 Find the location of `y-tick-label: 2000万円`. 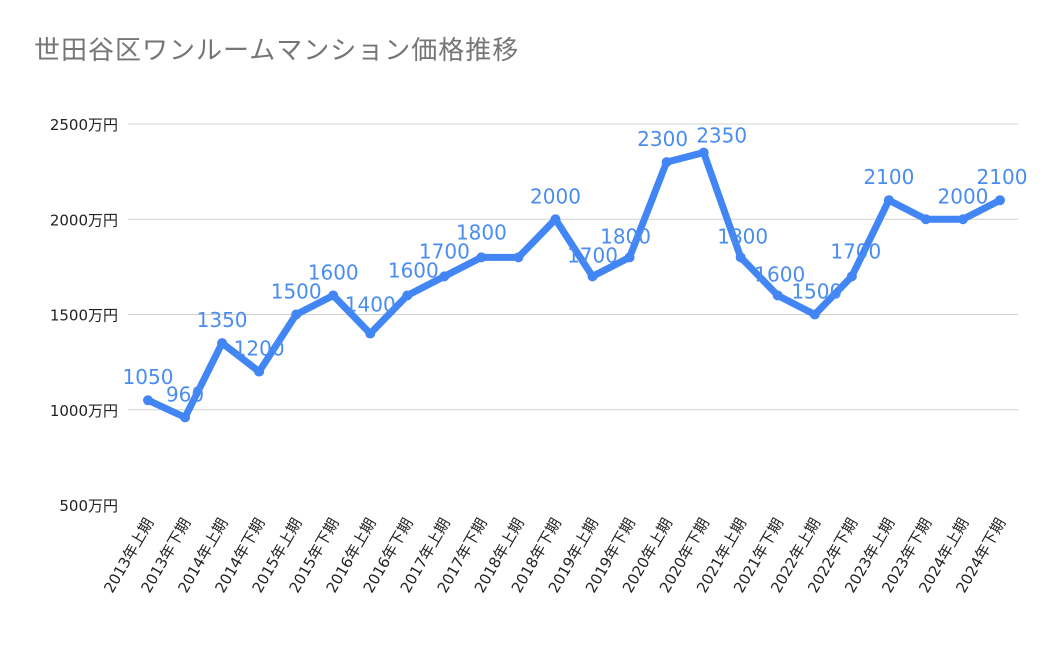

y-tick-label: 2000万円 is located at coordinates (84, 220).